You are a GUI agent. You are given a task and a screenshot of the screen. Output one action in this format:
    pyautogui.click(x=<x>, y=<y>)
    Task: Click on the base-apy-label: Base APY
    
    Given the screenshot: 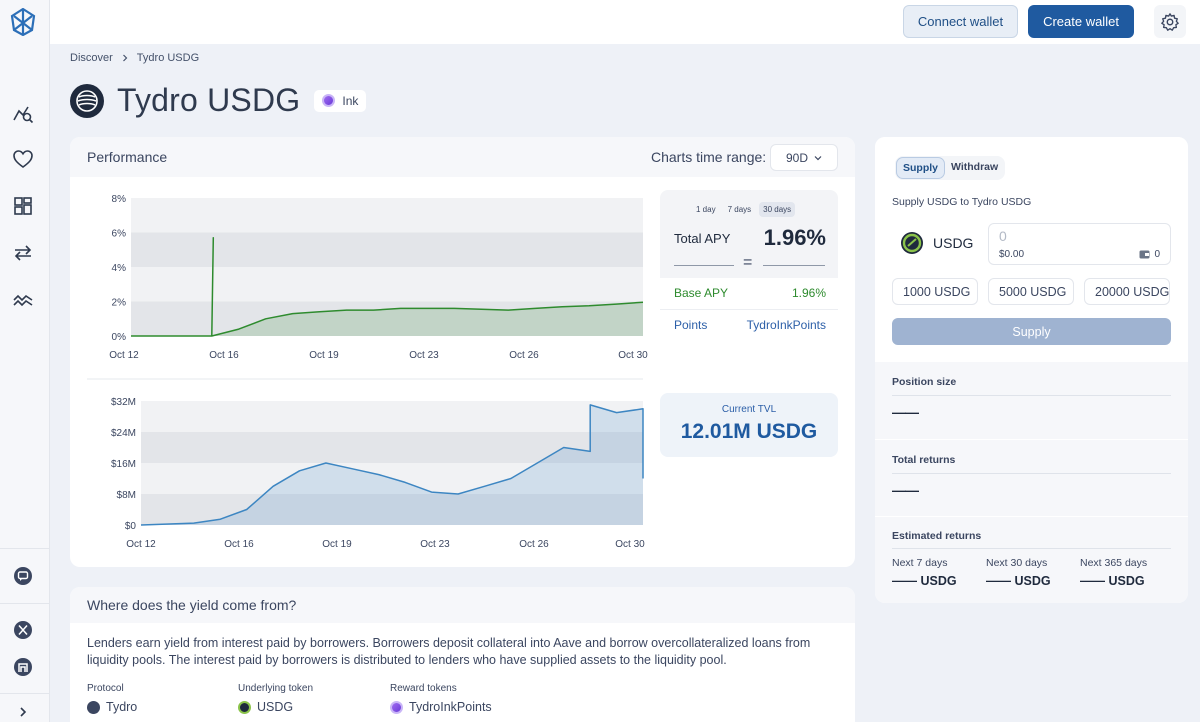 What is the action you would take?
    pyautogui.click(x=701, y=293)
    